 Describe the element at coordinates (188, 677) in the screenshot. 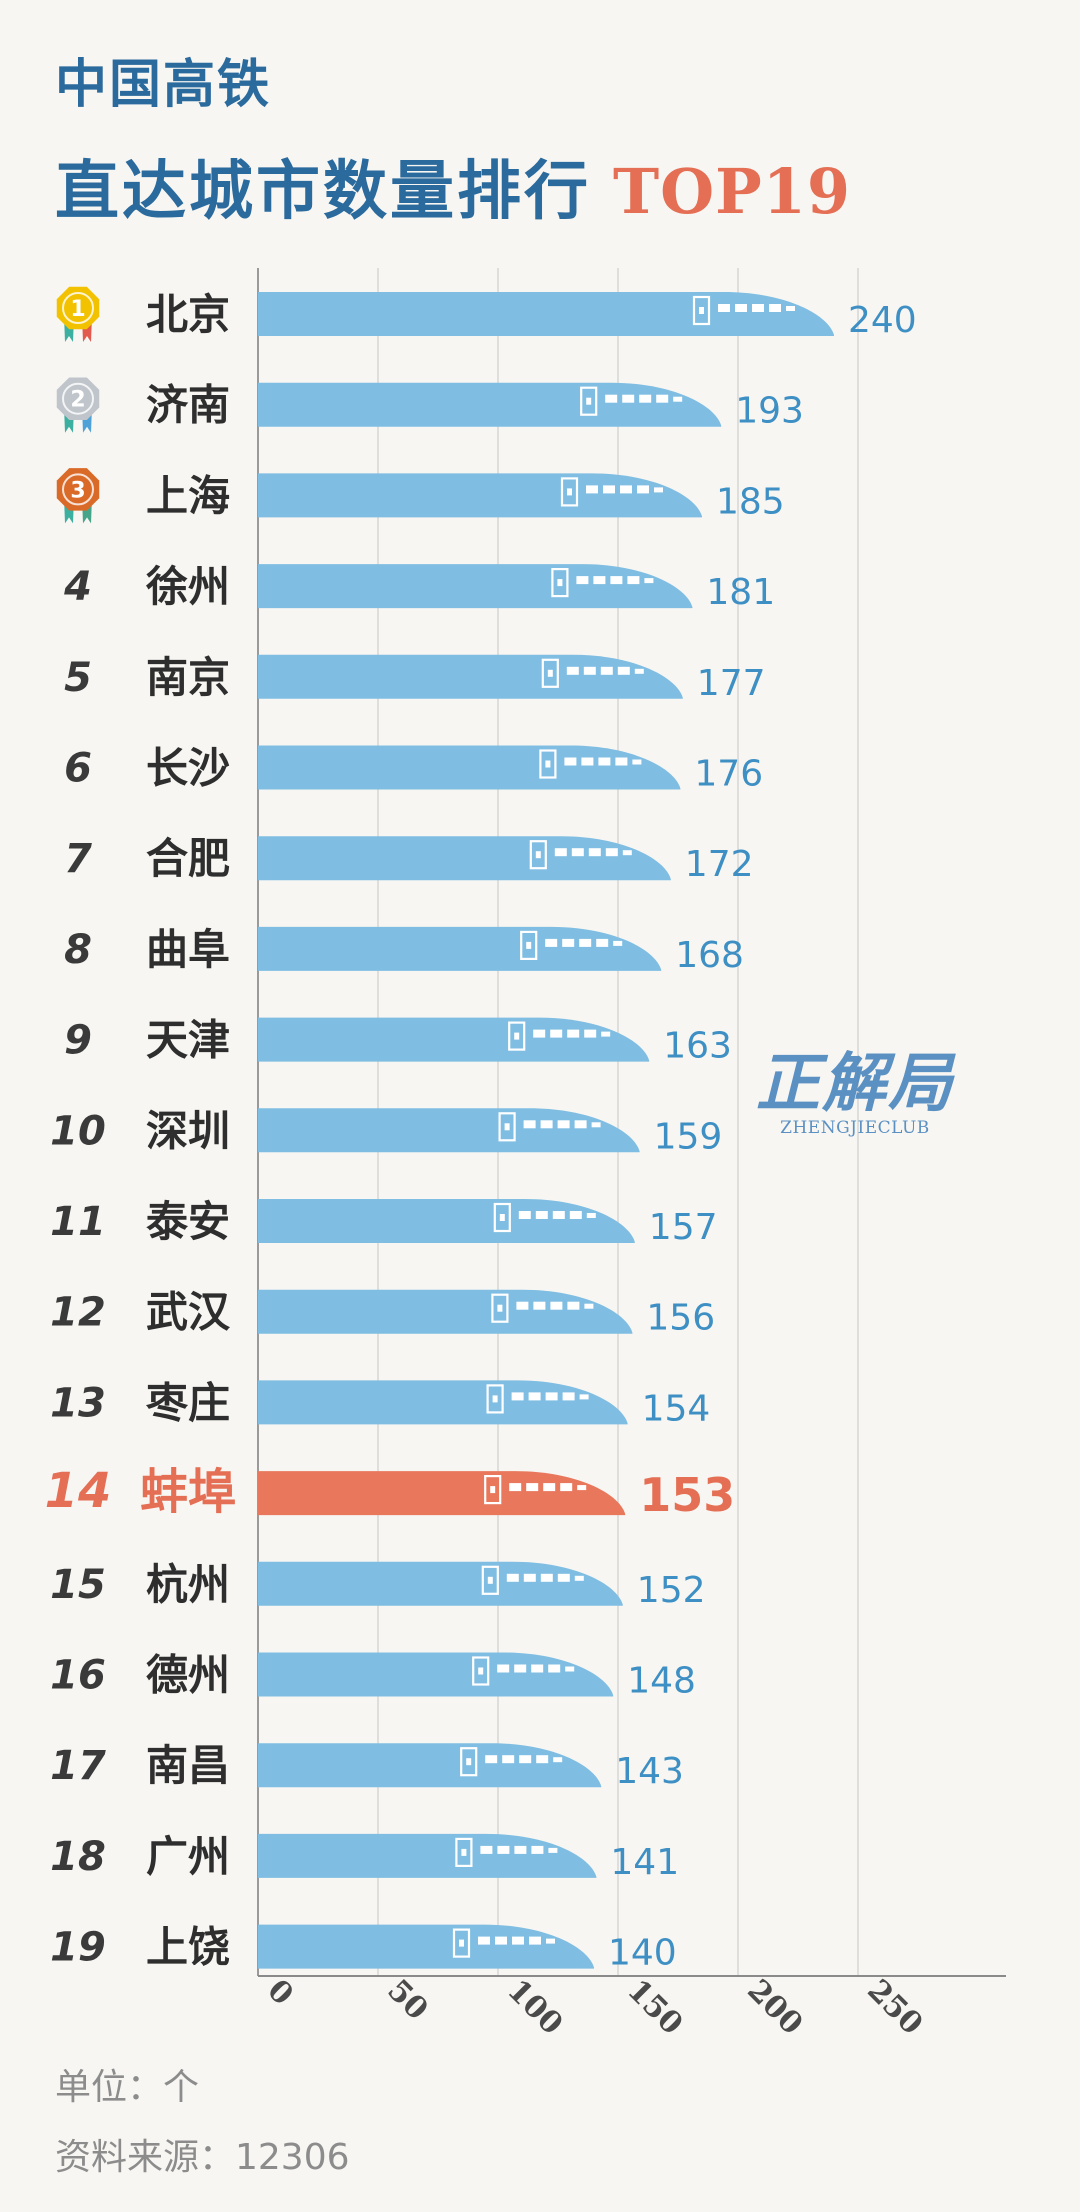

I see `city-label: 南京` at that location.